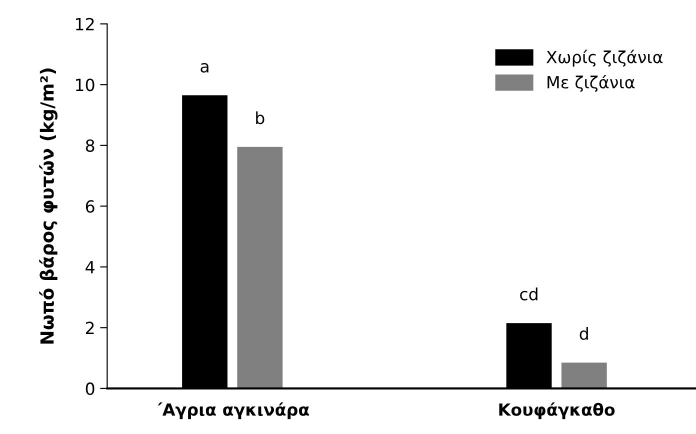 This screenshot has height=434, width=696. What do you see at coordinates (204, 68) in the screenshot?
I see `data-label: a` at bounding box center [204, 68].